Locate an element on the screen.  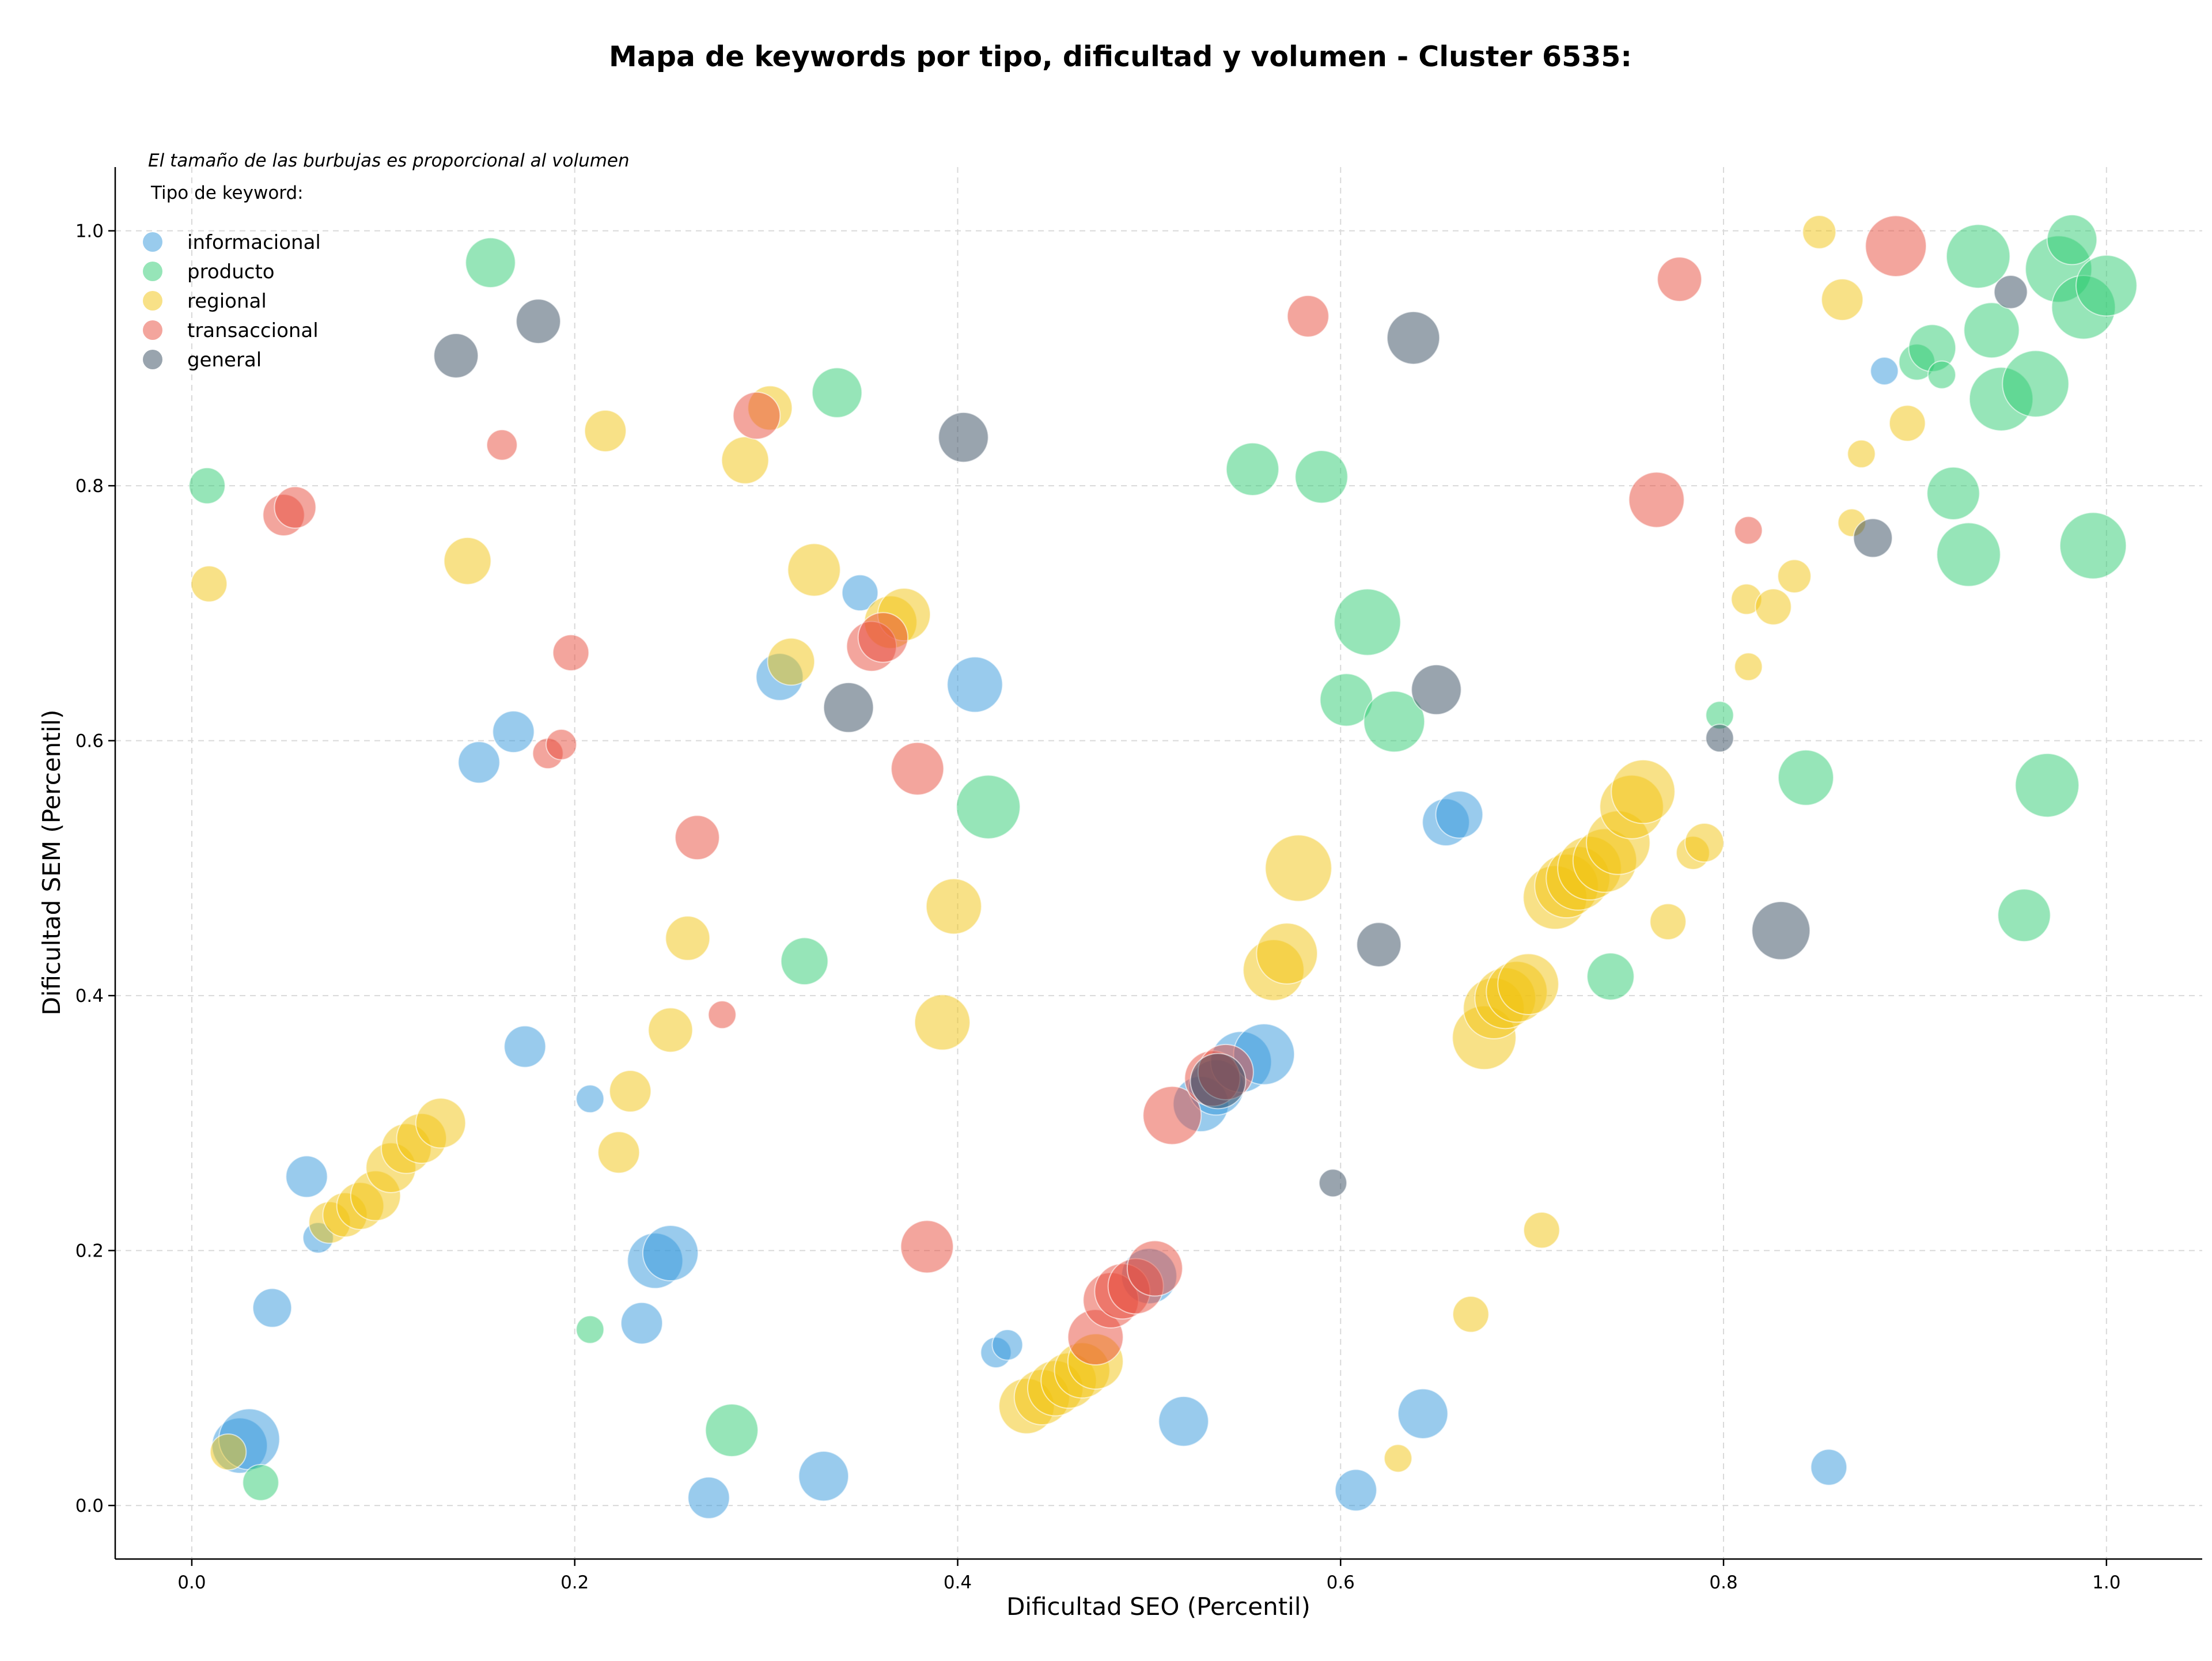
legend-label-regional: regional is located at coordinates (227, 301).